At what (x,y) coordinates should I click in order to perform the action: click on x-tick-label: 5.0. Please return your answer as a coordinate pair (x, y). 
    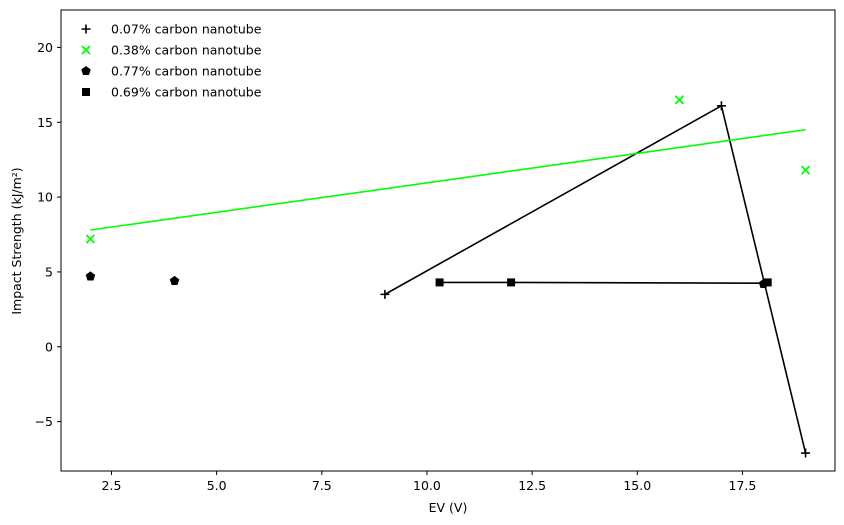
    Looking at the image, I should click on (217, 485).